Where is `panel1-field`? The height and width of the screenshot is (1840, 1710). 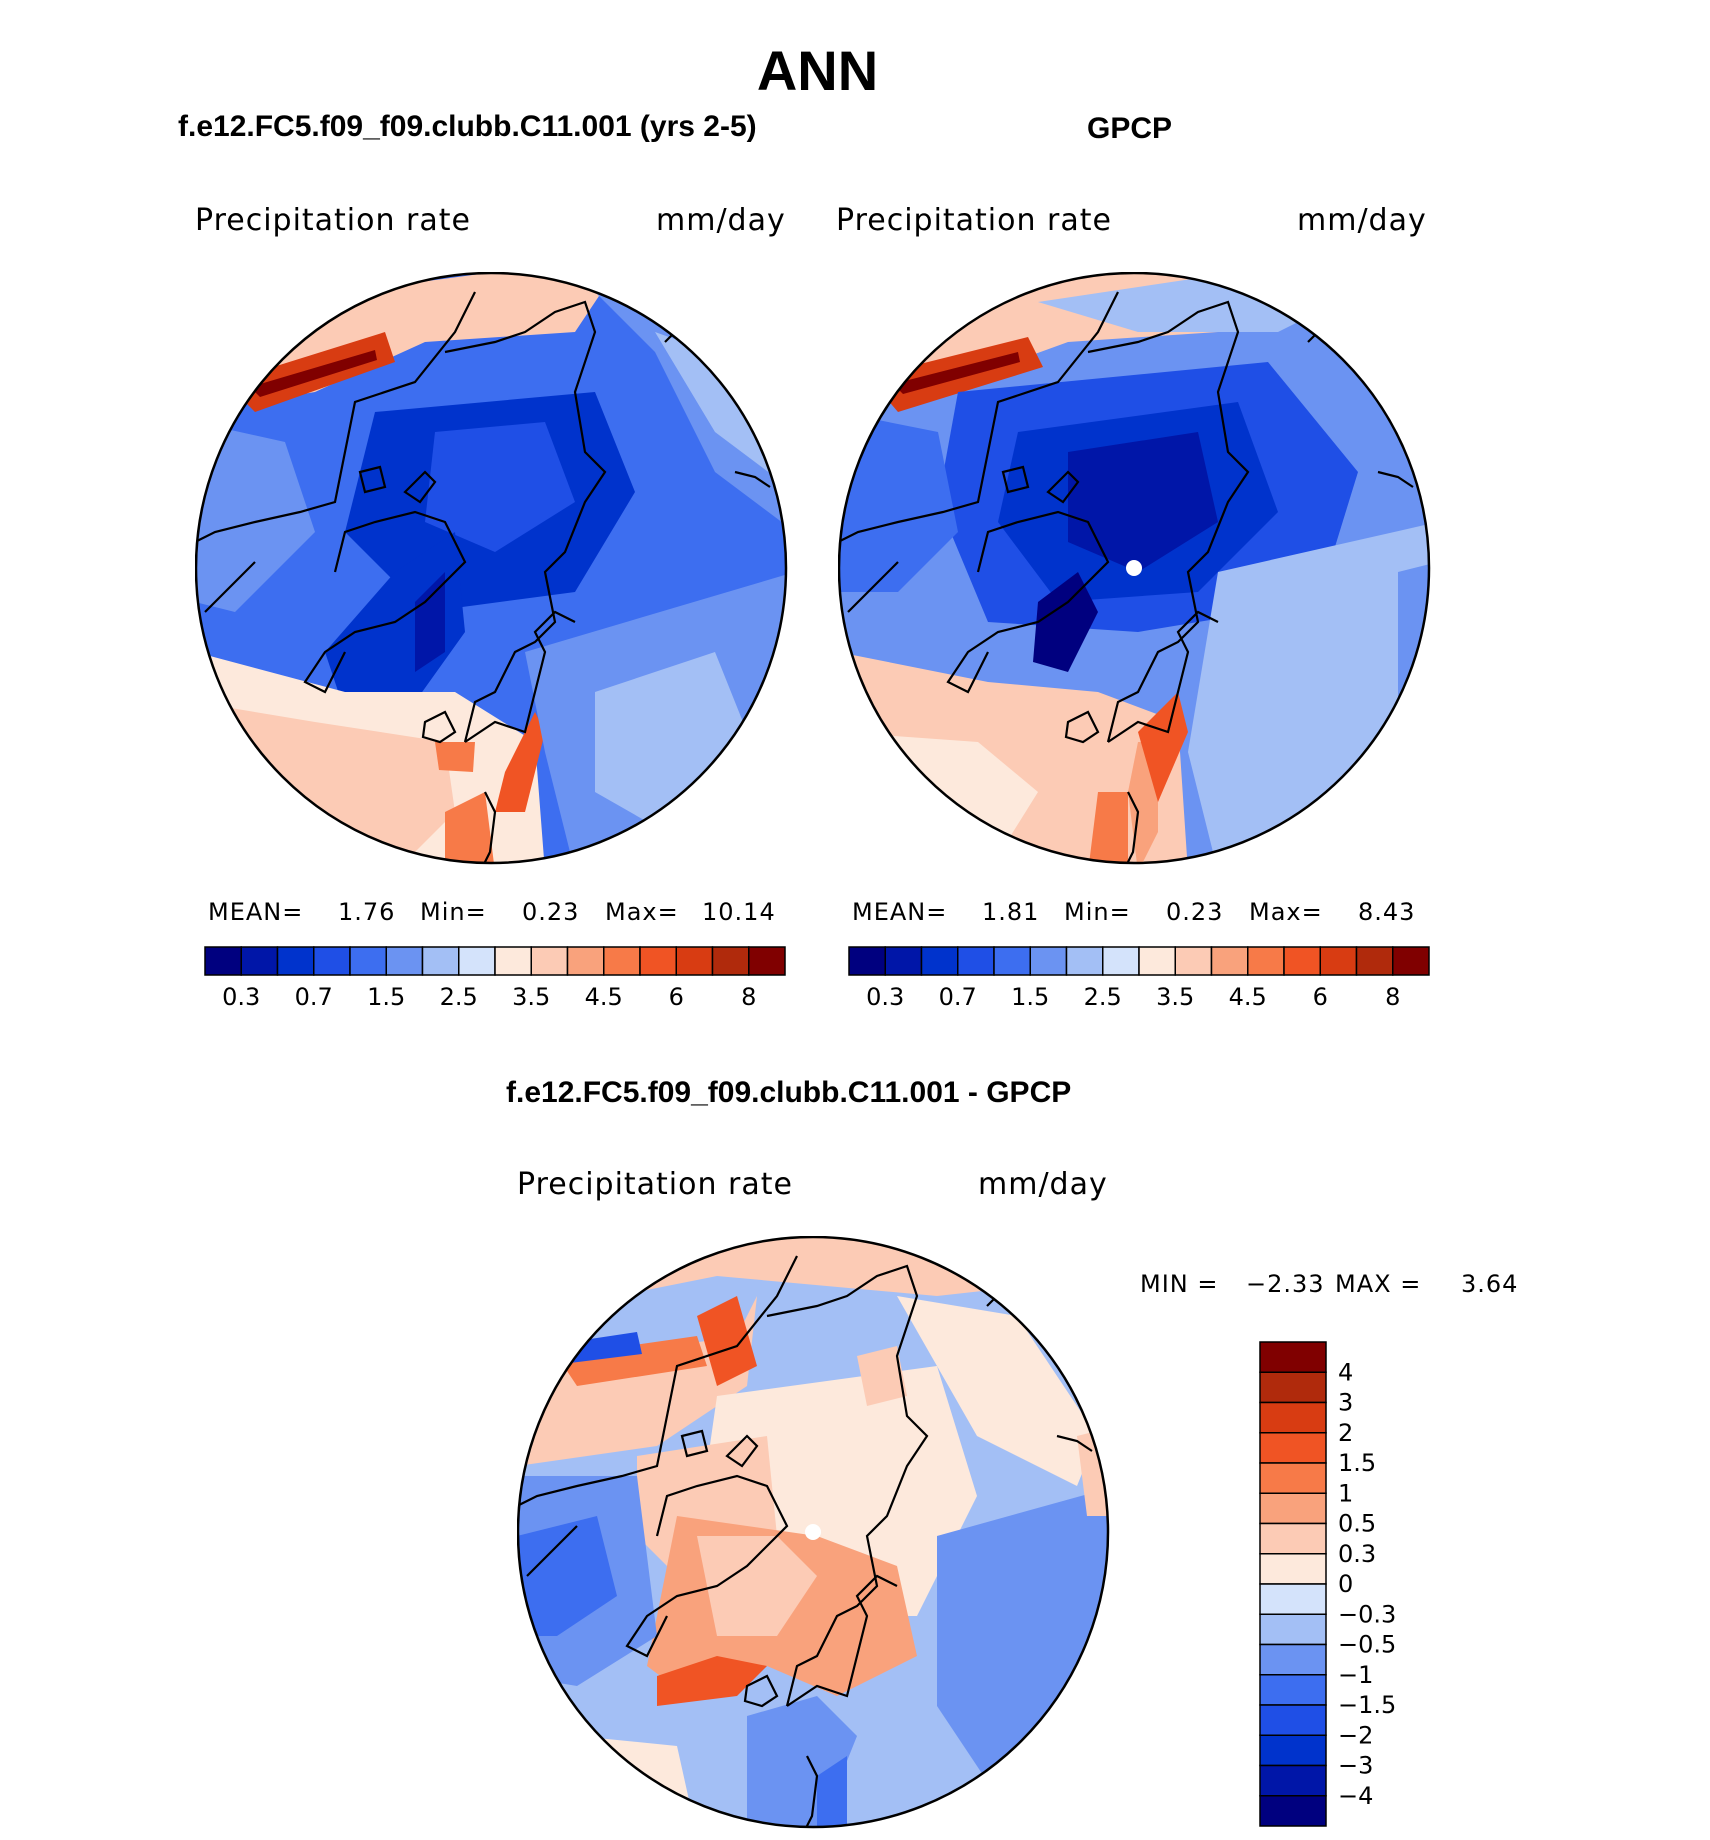 panel1-field is located at coordinates (491, 568).